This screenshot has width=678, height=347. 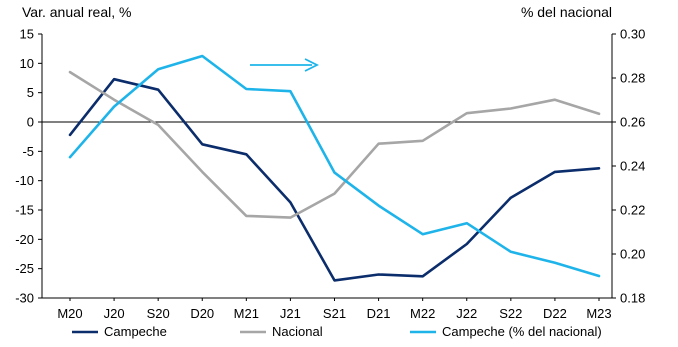 I want to click on left-axis-tick-label: -15, so click(x=24, y=210).